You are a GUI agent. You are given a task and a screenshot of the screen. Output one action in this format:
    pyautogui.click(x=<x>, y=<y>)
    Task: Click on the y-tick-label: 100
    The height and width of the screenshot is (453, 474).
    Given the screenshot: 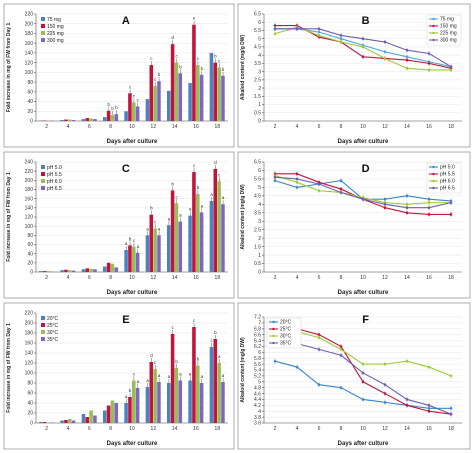 What is the action you would take?
    pyautogui.click(x=29, y=73)
    